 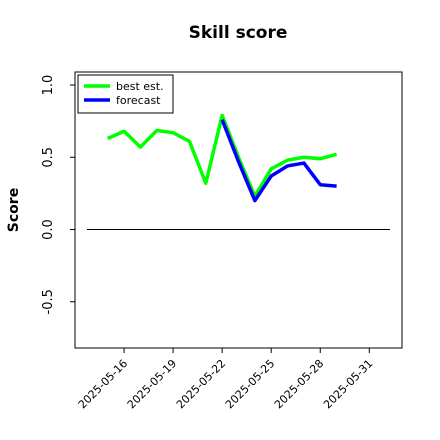 I want to click on x-tick-label: 2025-05-22, so click(x=201, y=384).